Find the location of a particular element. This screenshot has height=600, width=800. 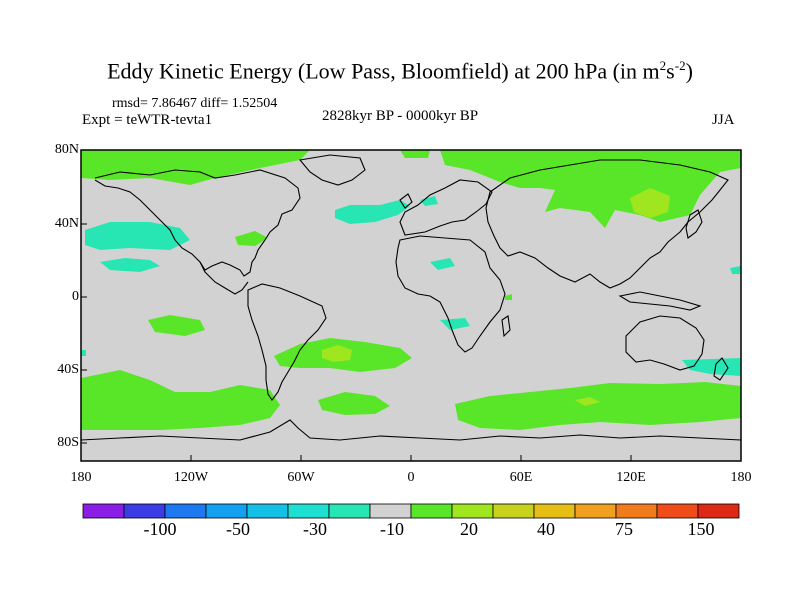

lon-label-60e: 60E is located at coordinates (521, 477).